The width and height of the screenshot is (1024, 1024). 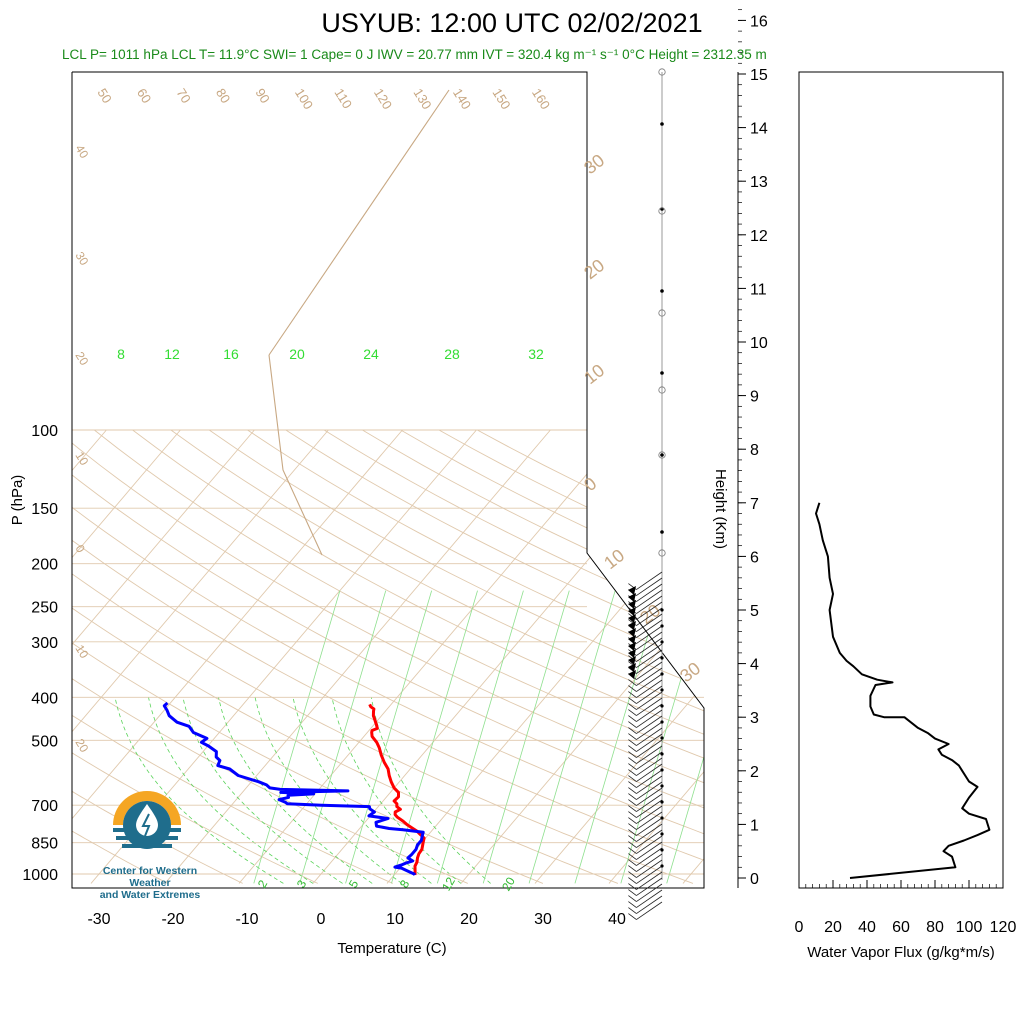 What do you see at coordinates (754, 557) in the screenshot?
I see `height-tick-label: 6` at bounding box center [754, 557].